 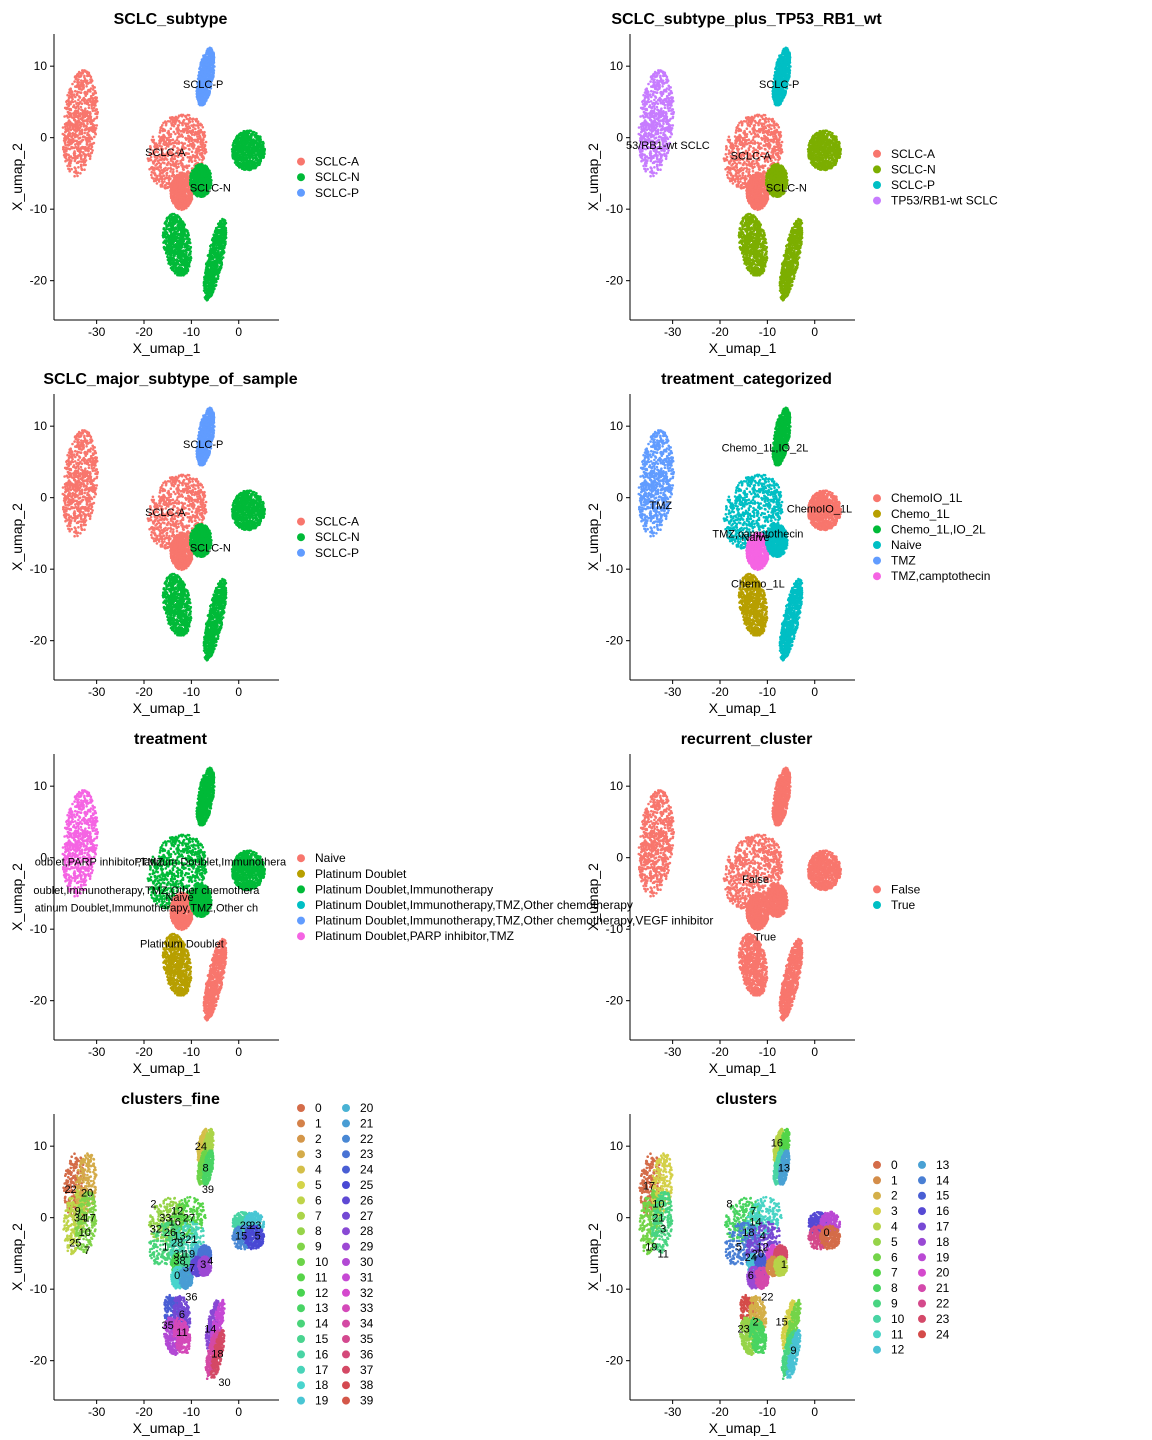 I want to click on legend-label: 4, so click(x=318, y=1170).